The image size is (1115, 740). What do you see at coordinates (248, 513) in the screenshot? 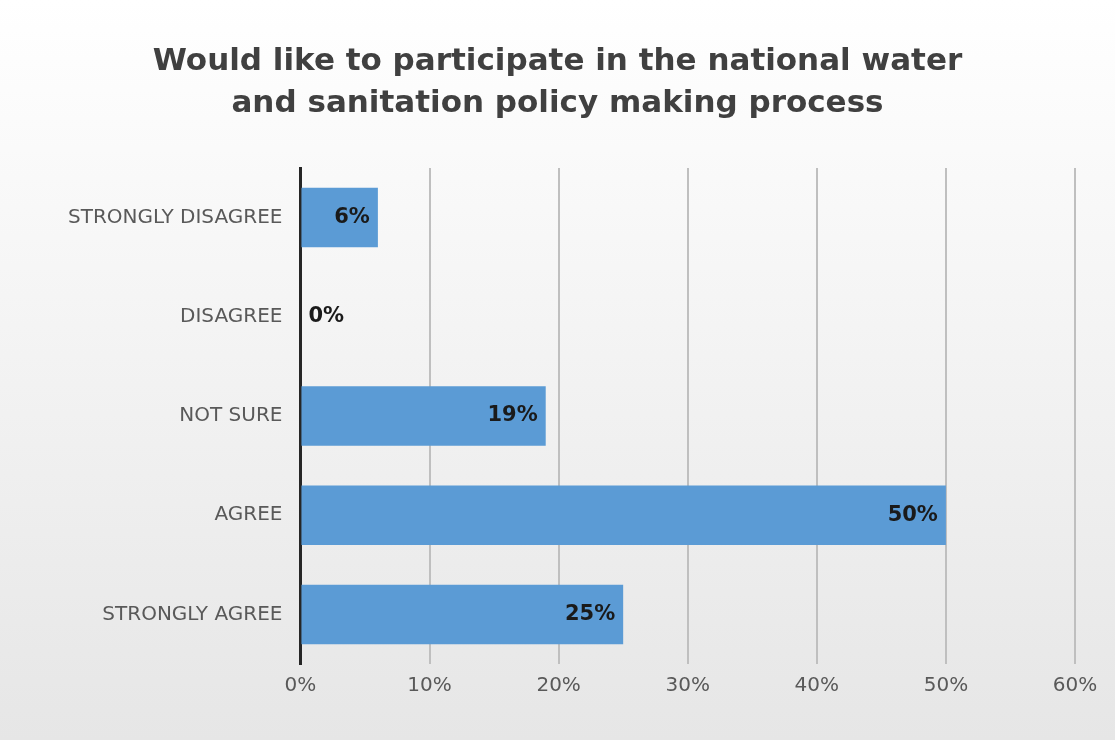
I see `y-tick-label: AGREE` at bounding box center [248, 513].